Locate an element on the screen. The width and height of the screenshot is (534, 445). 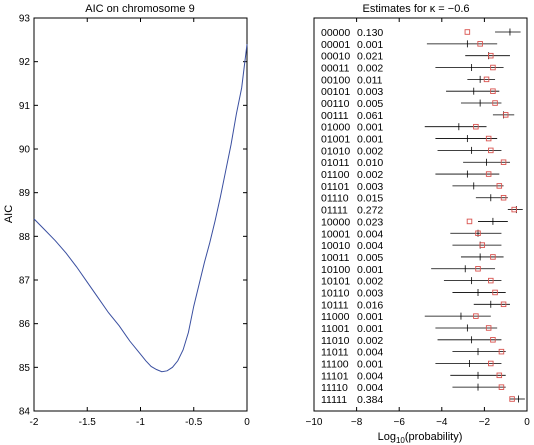
row-probability-label: 0.272 is located at coordinates (370, 211).